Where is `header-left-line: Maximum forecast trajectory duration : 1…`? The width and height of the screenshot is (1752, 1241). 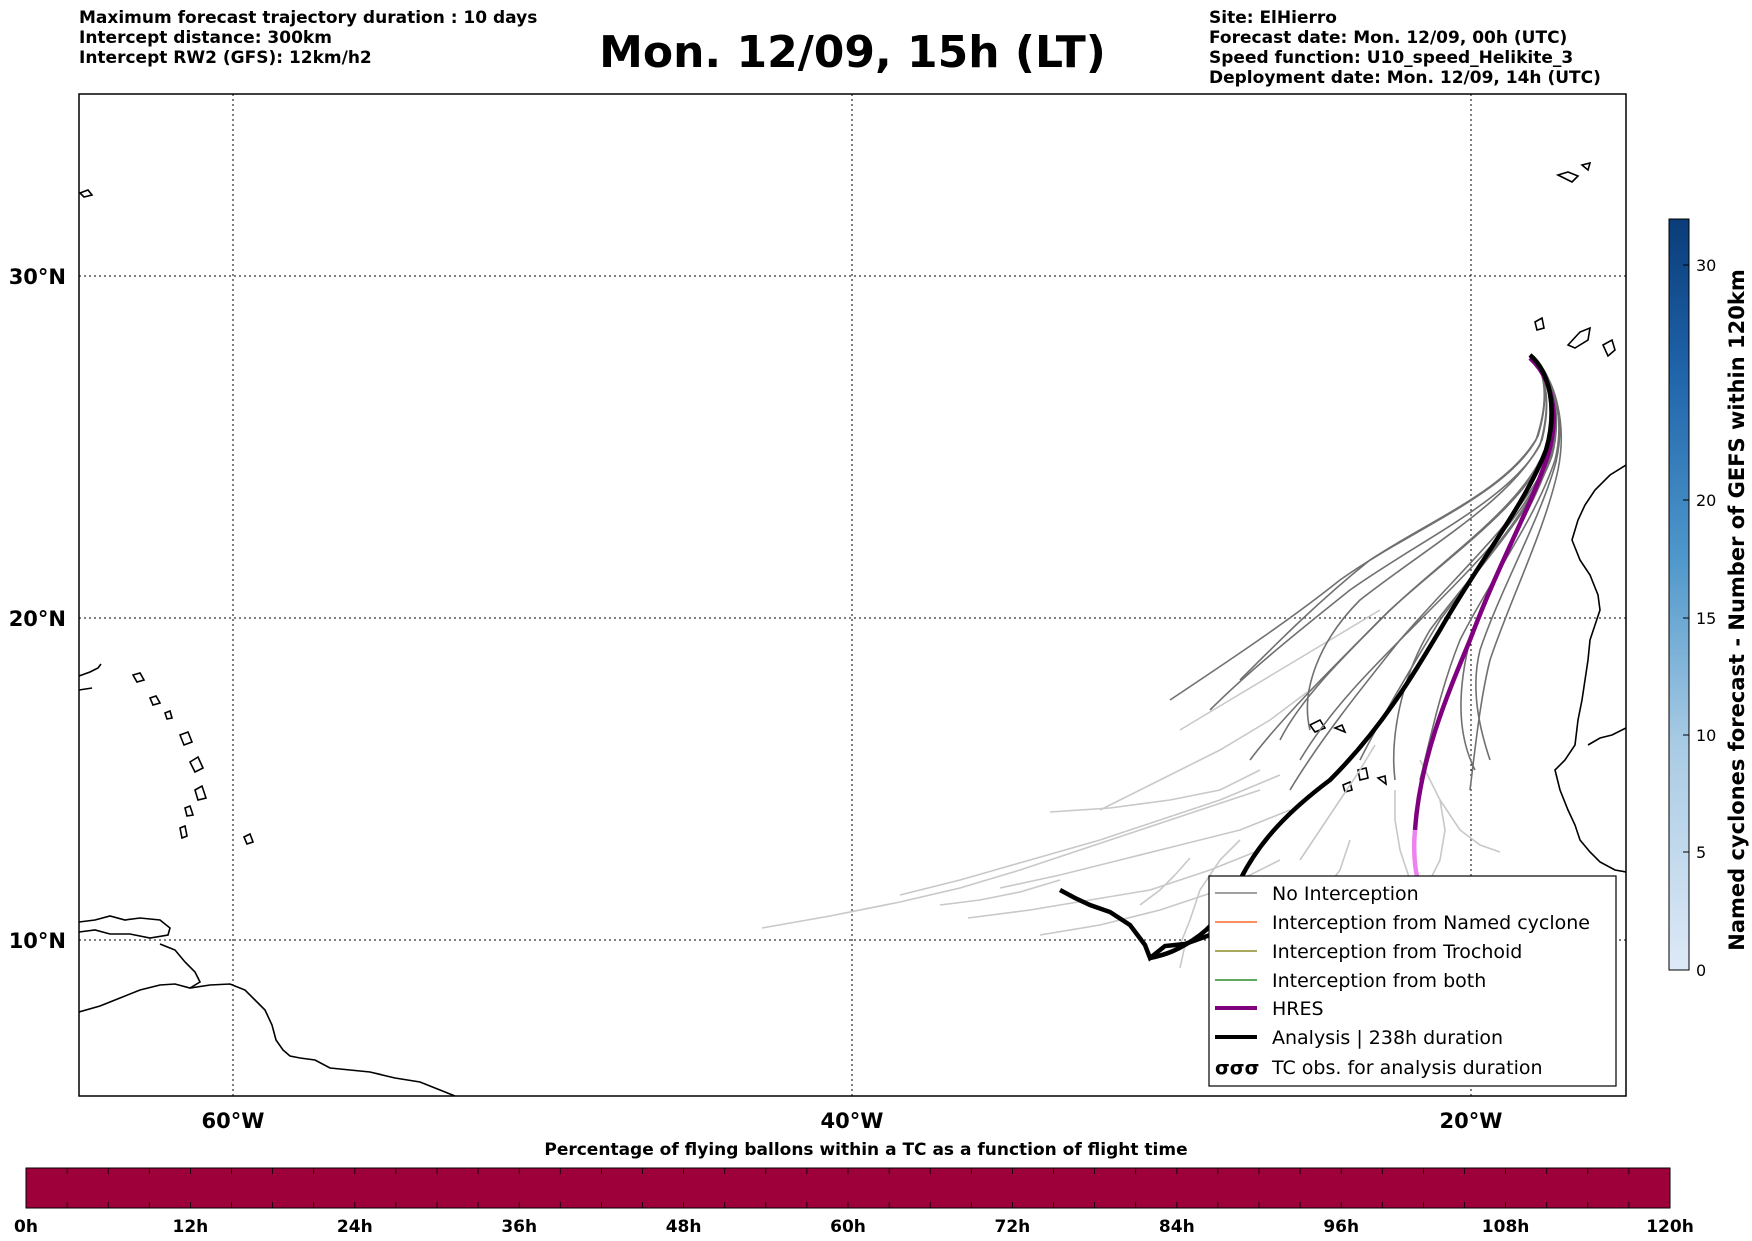 header-left-line: Maximum forecast trajectory duration : 1… is located at coordinates (308, 18).